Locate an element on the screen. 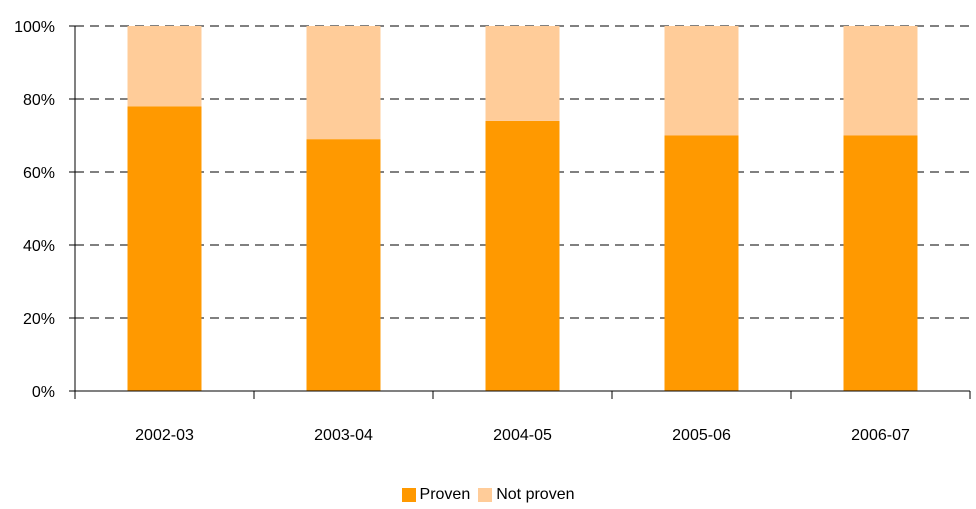 This screenshot has height=509, width=976. x-tick-label: 2003-04 is located at coordinates (343, 435).